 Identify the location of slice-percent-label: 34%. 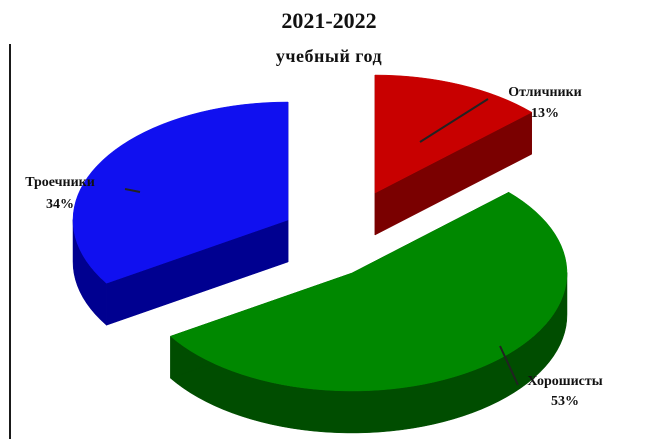
(60, 204).